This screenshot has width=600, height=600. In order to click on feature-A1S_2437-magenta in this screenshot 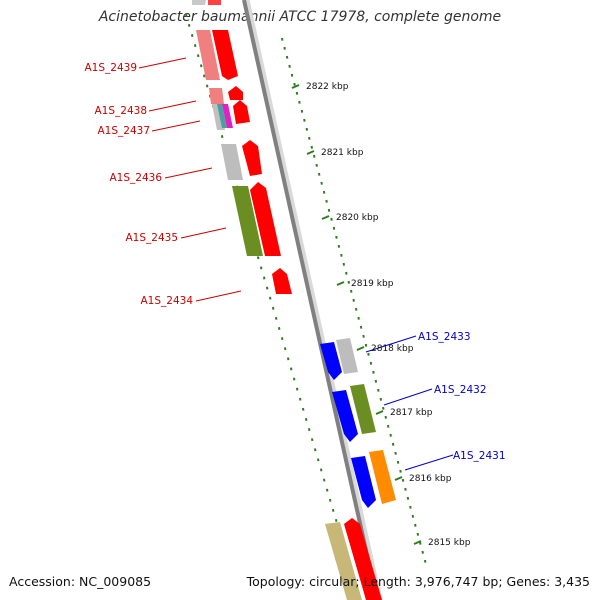, I will do `click(227, 116)`.